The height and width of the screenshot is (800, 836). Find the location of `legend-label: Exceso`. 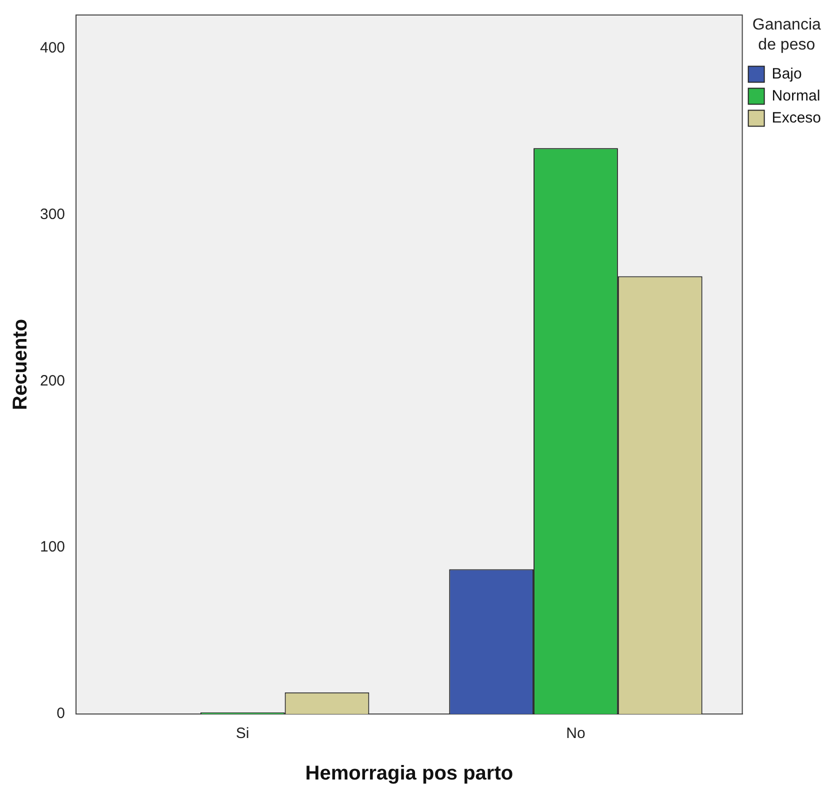

legend-label: Exceso is located at coordinates (797, 117).